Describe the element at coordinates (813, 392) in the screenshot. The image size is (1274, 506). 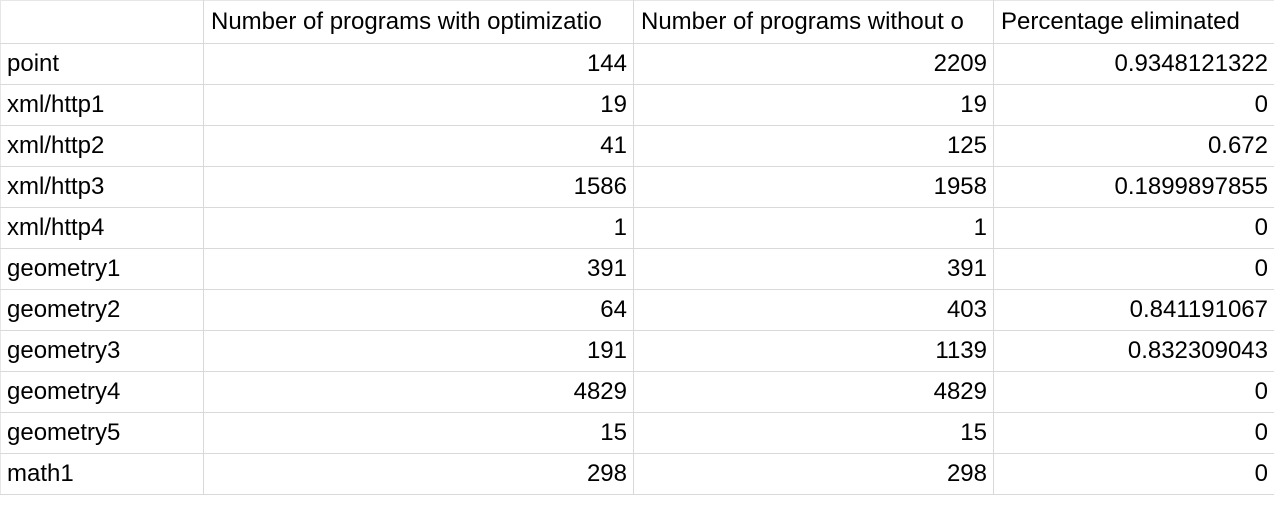
I see `without-optimization-cell: 4829` at that location.